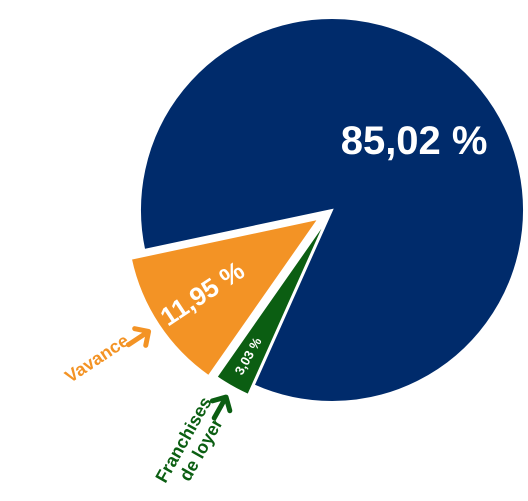 The image size is (528, 501). Describe the element at coordinates (248, 356) in the screenshot. I see `data-label: 3,03 %` at that location.